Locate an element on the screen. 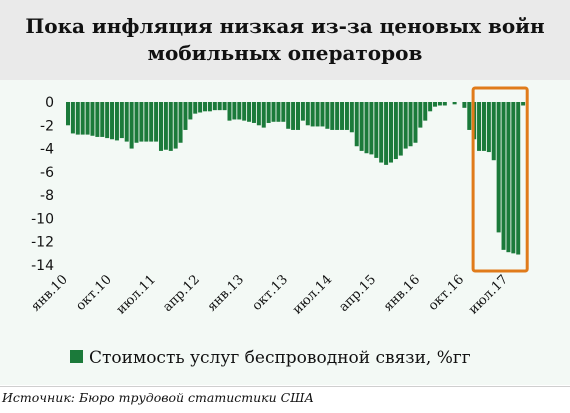 The width and height of the screenshot is (570, 413). x-tick-label: окт.16 is located at coordinates (447, 293).